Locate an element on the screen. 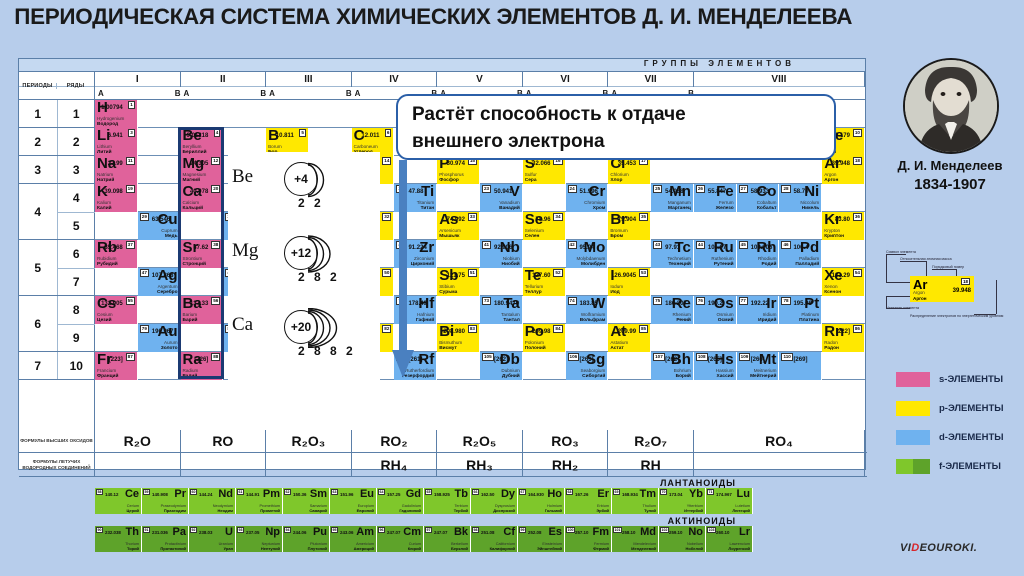 The image size is (1024, 576). element-symbol: Bi is located at coordinates (447, 332).